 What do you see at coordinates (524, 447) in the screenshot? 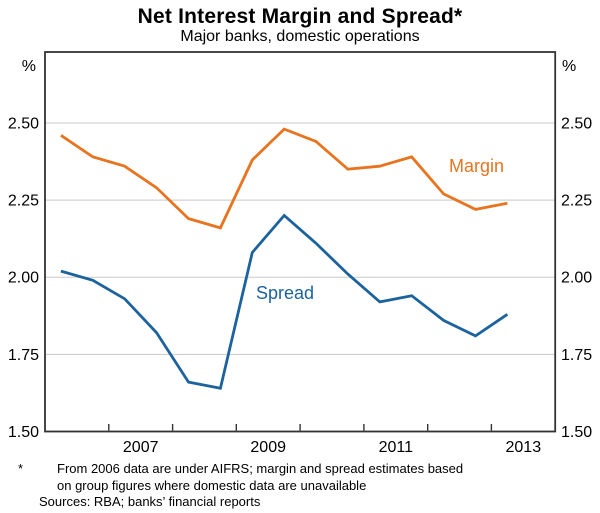
I see `x-axis-label: 2013` at bounding box center [524, 447].